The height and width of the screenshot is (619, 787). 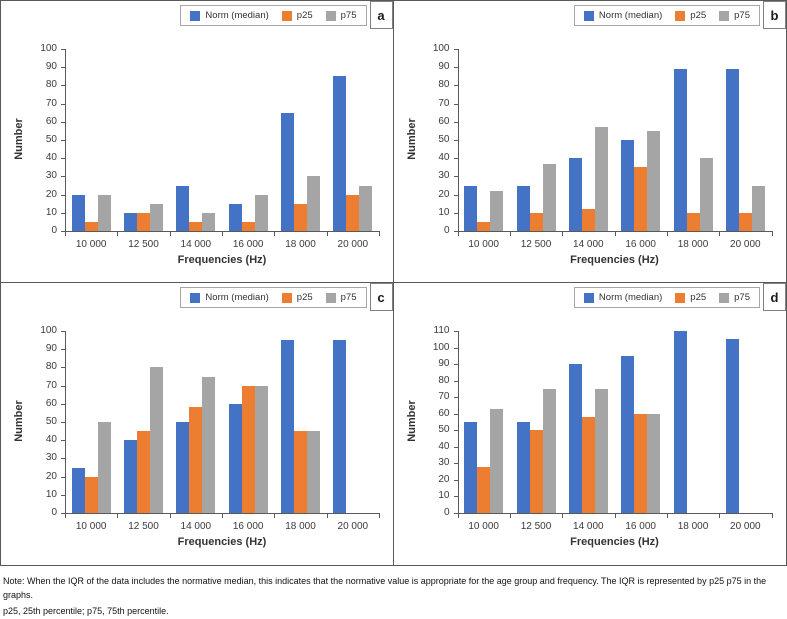 I want to click on y-tick-label: 60, so click(x=51, y=403).